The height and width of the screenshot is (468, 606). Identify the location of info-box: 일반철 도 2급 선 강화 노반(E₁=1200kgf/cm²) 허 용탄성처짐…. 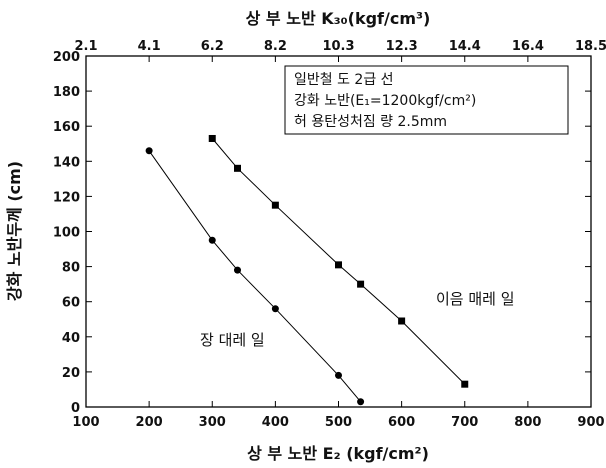
(426, 100).